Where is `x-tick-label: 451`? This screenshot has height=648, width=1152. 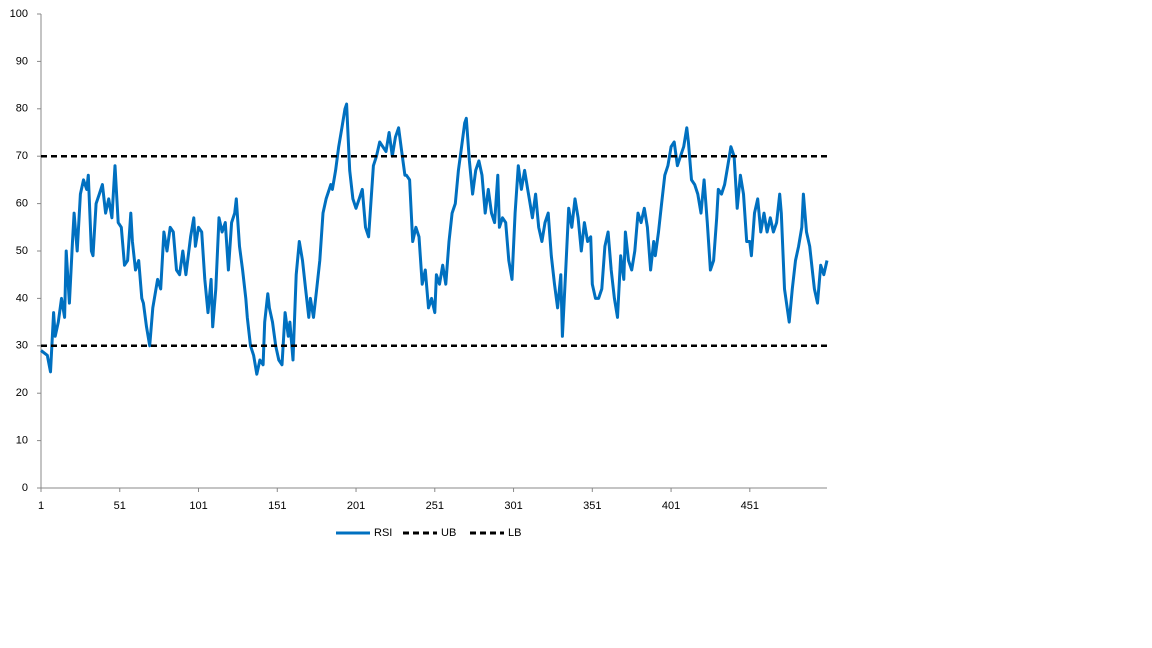
x-tick-label: 451 is located at coordinates (750, 506).